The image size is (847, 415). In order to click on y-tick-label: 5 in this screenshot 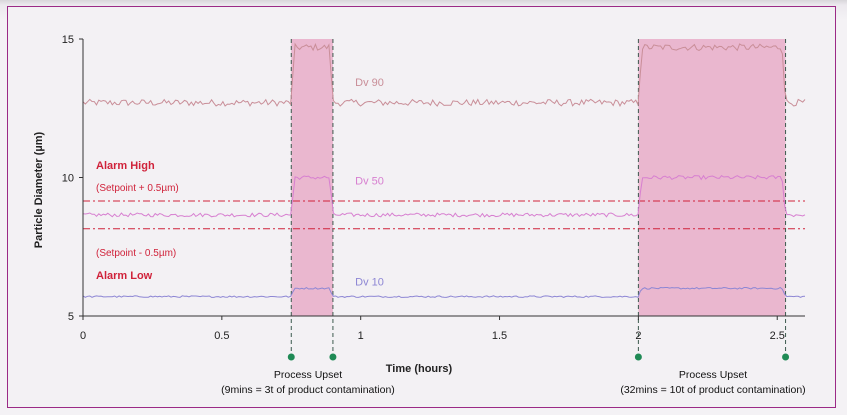, I will do `click(71, 317)`.